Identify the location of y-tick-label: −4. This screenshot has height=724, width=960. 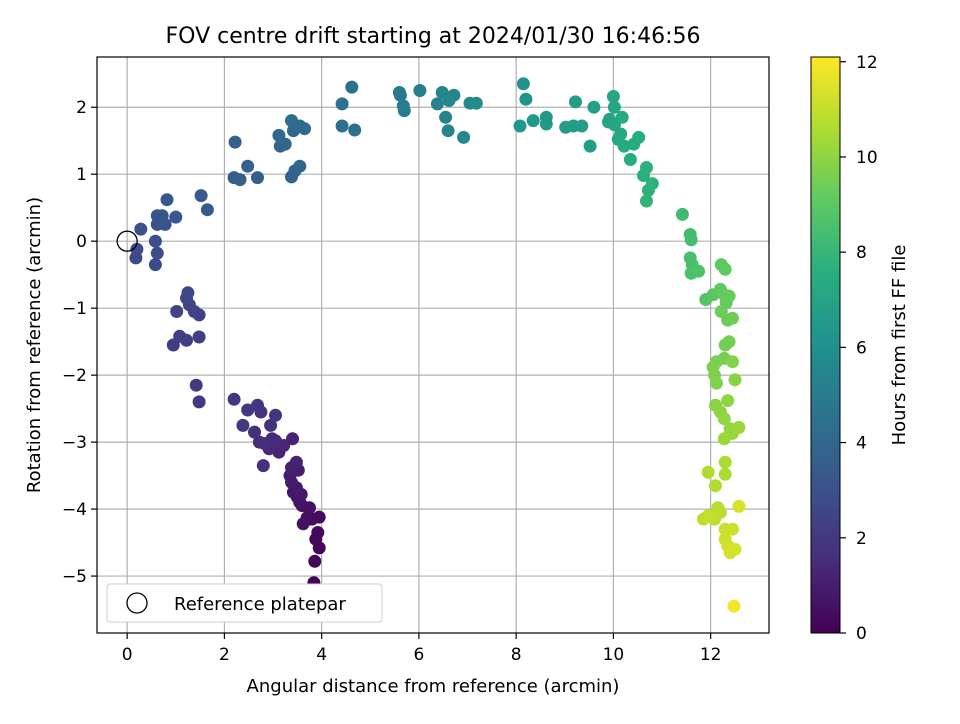
(74, 510).